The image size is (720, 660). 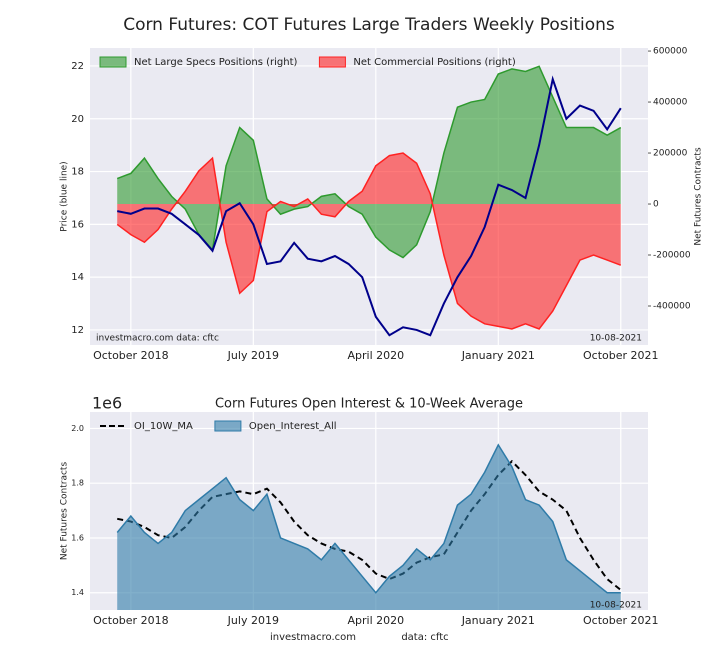 What do you see at coordinates (424, 637) in the screenshot?
I see `annotation: data: cftc` at bounding box center [424, 637].